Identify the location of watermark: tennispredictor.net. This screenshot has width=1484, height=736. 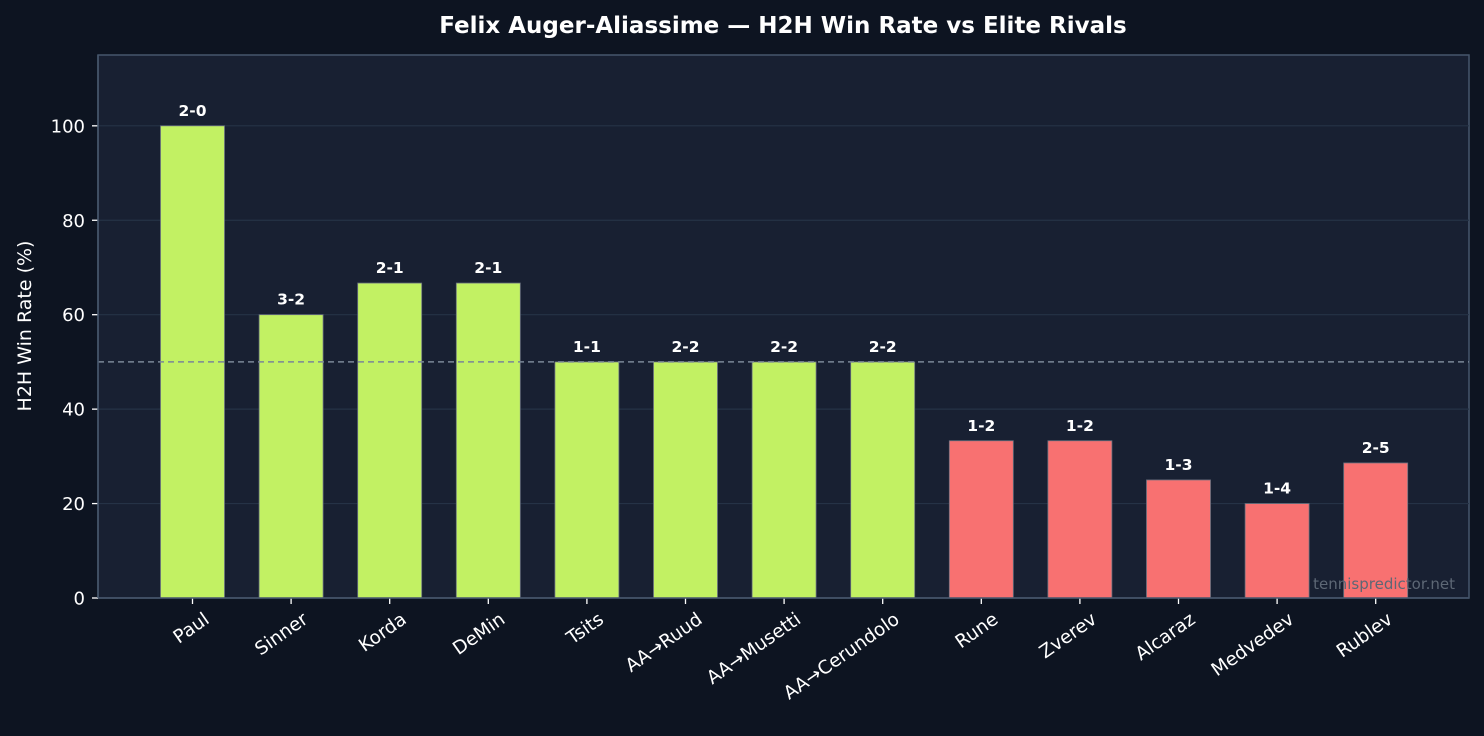
(1384, 584).